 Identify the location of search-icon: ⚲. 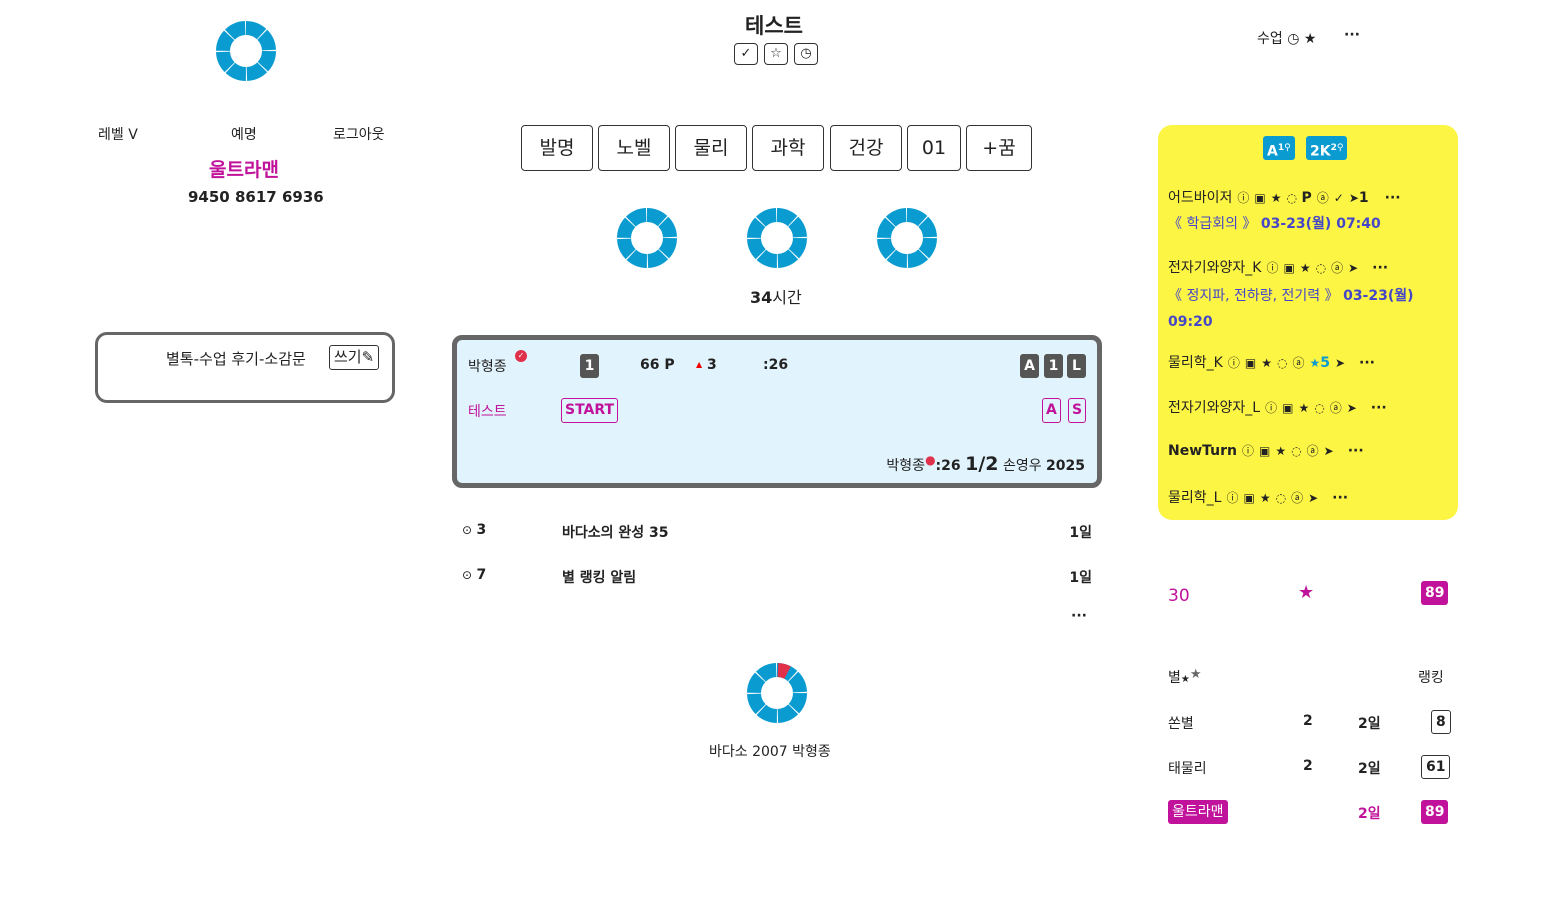
(1287, 148).